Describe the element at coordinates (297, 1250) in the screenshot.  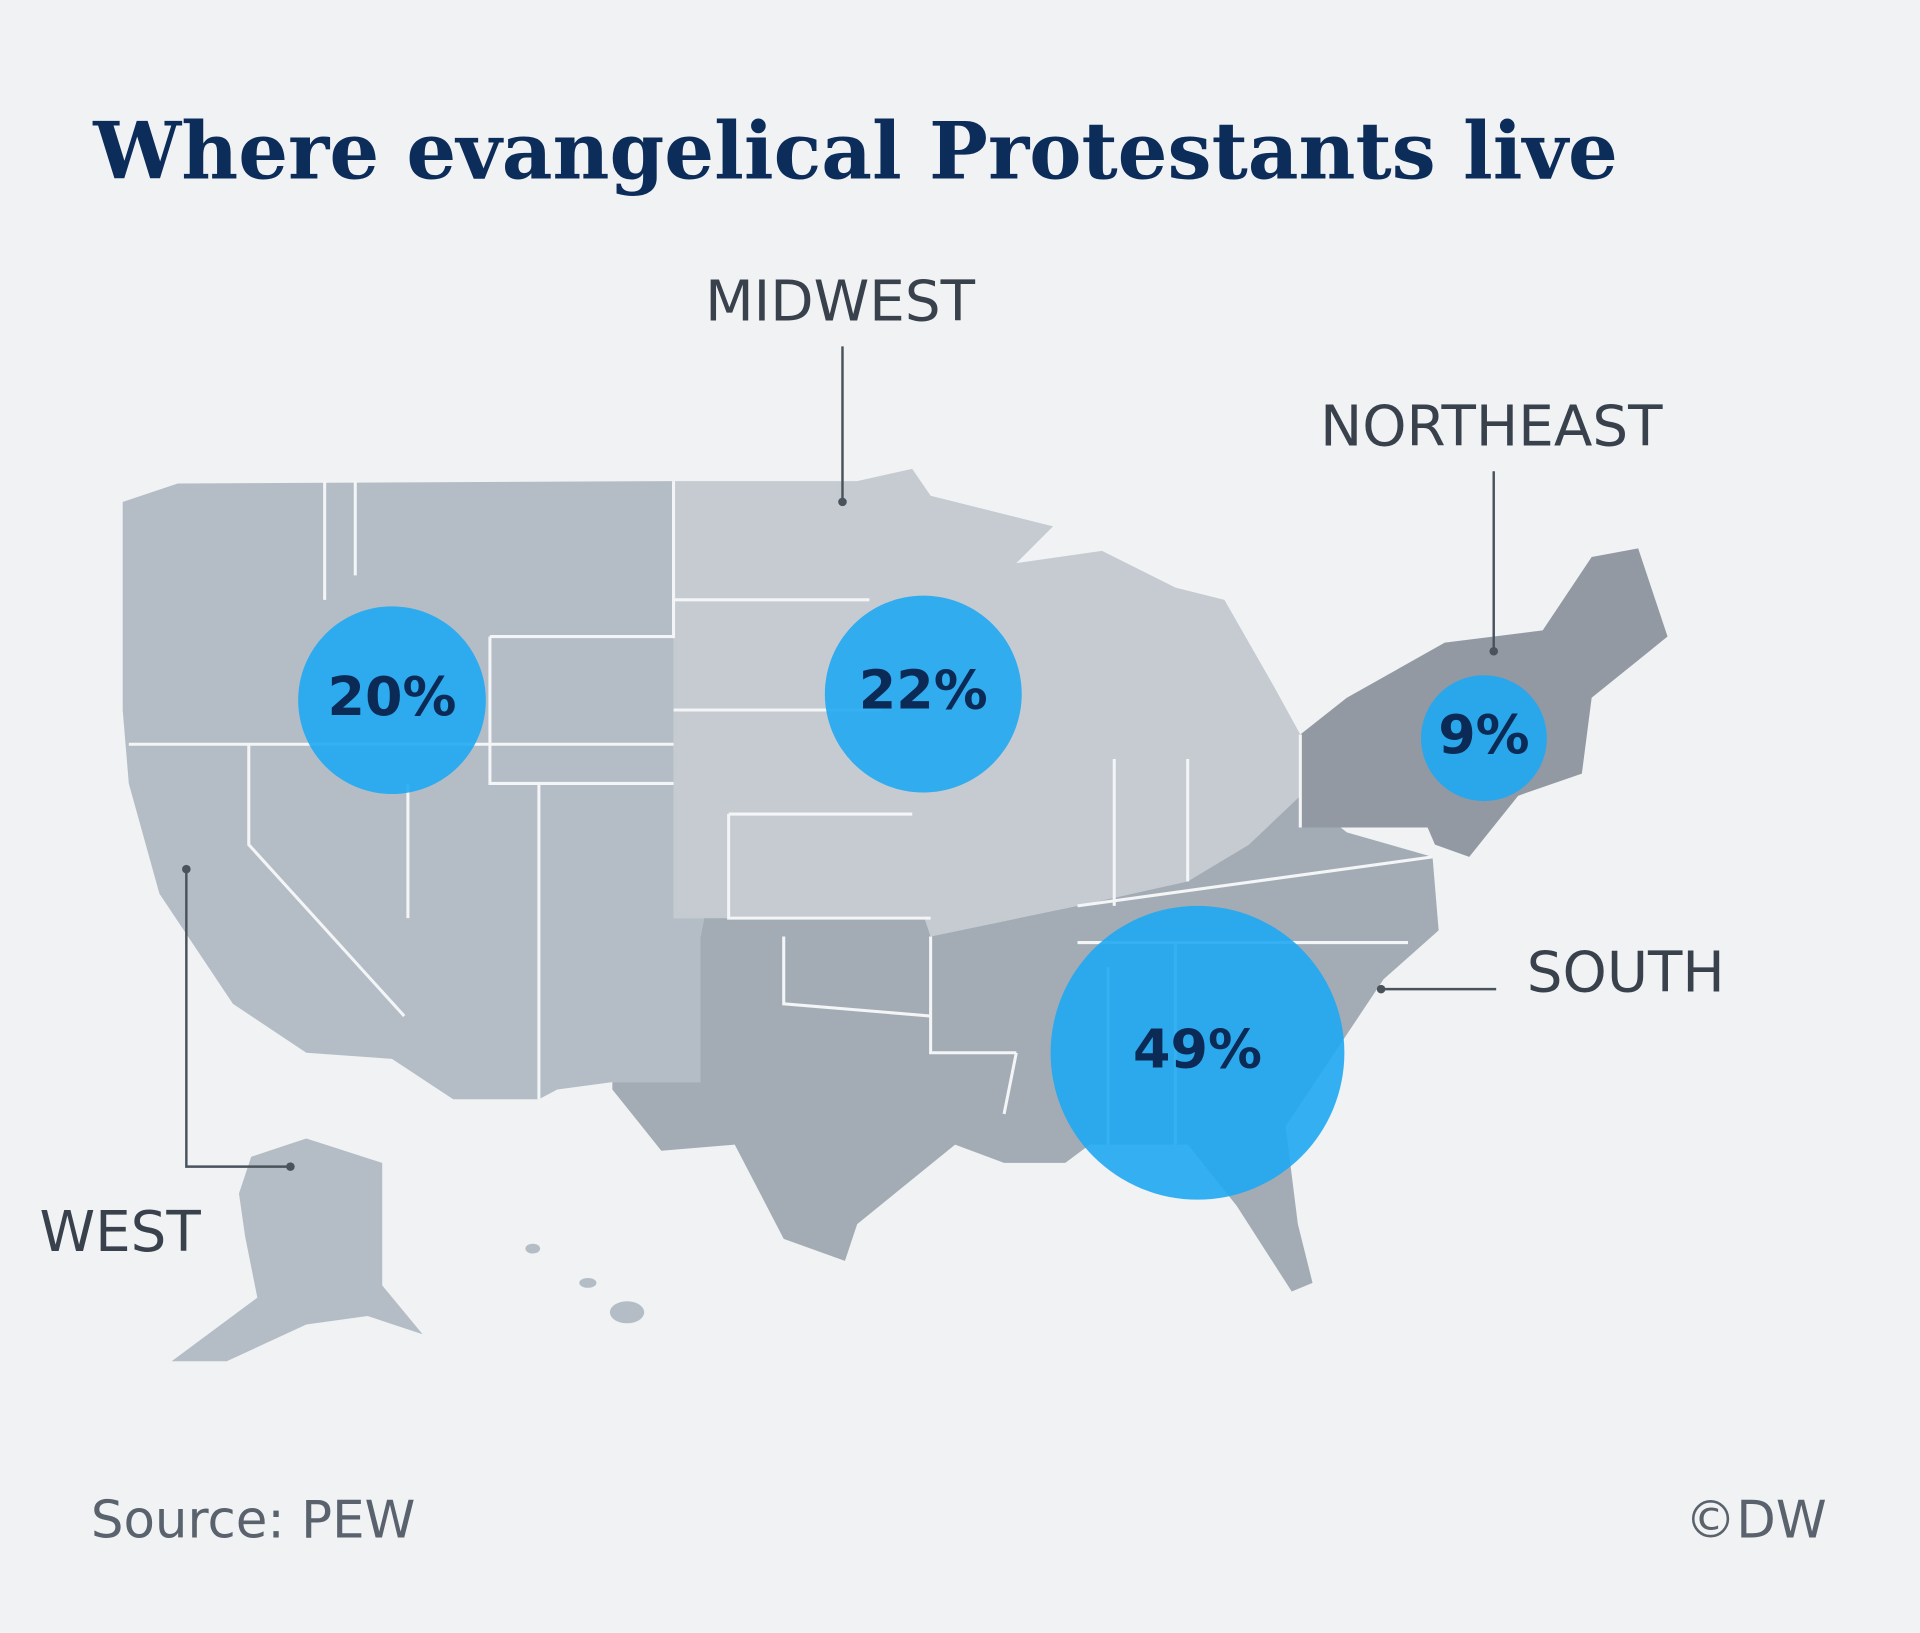
I see `alaska` at that location.